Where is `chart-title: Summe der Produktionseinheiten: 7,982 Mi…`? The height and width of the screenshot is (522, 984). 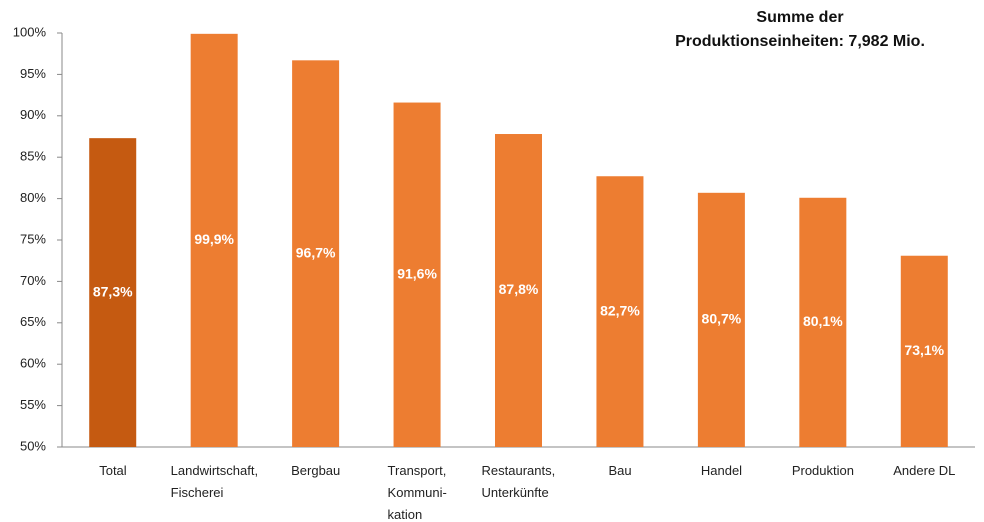
chart-title: Summe der Produktionseinheiten: 7,982 Mi… is located at coordinates (800, 29).